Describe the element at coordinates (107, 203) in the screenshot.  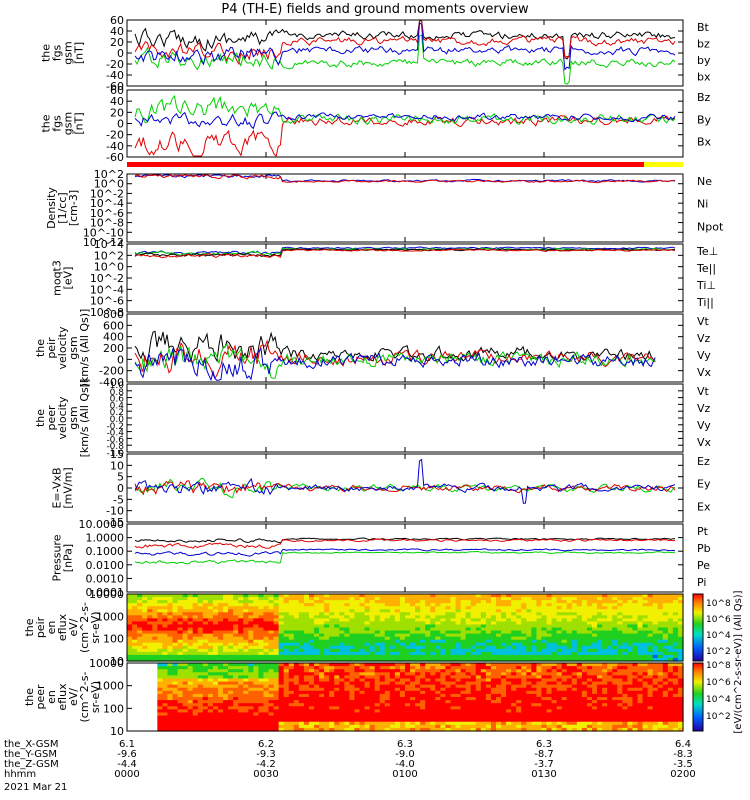
I see `y-tick-label: 10^-4` at that location.